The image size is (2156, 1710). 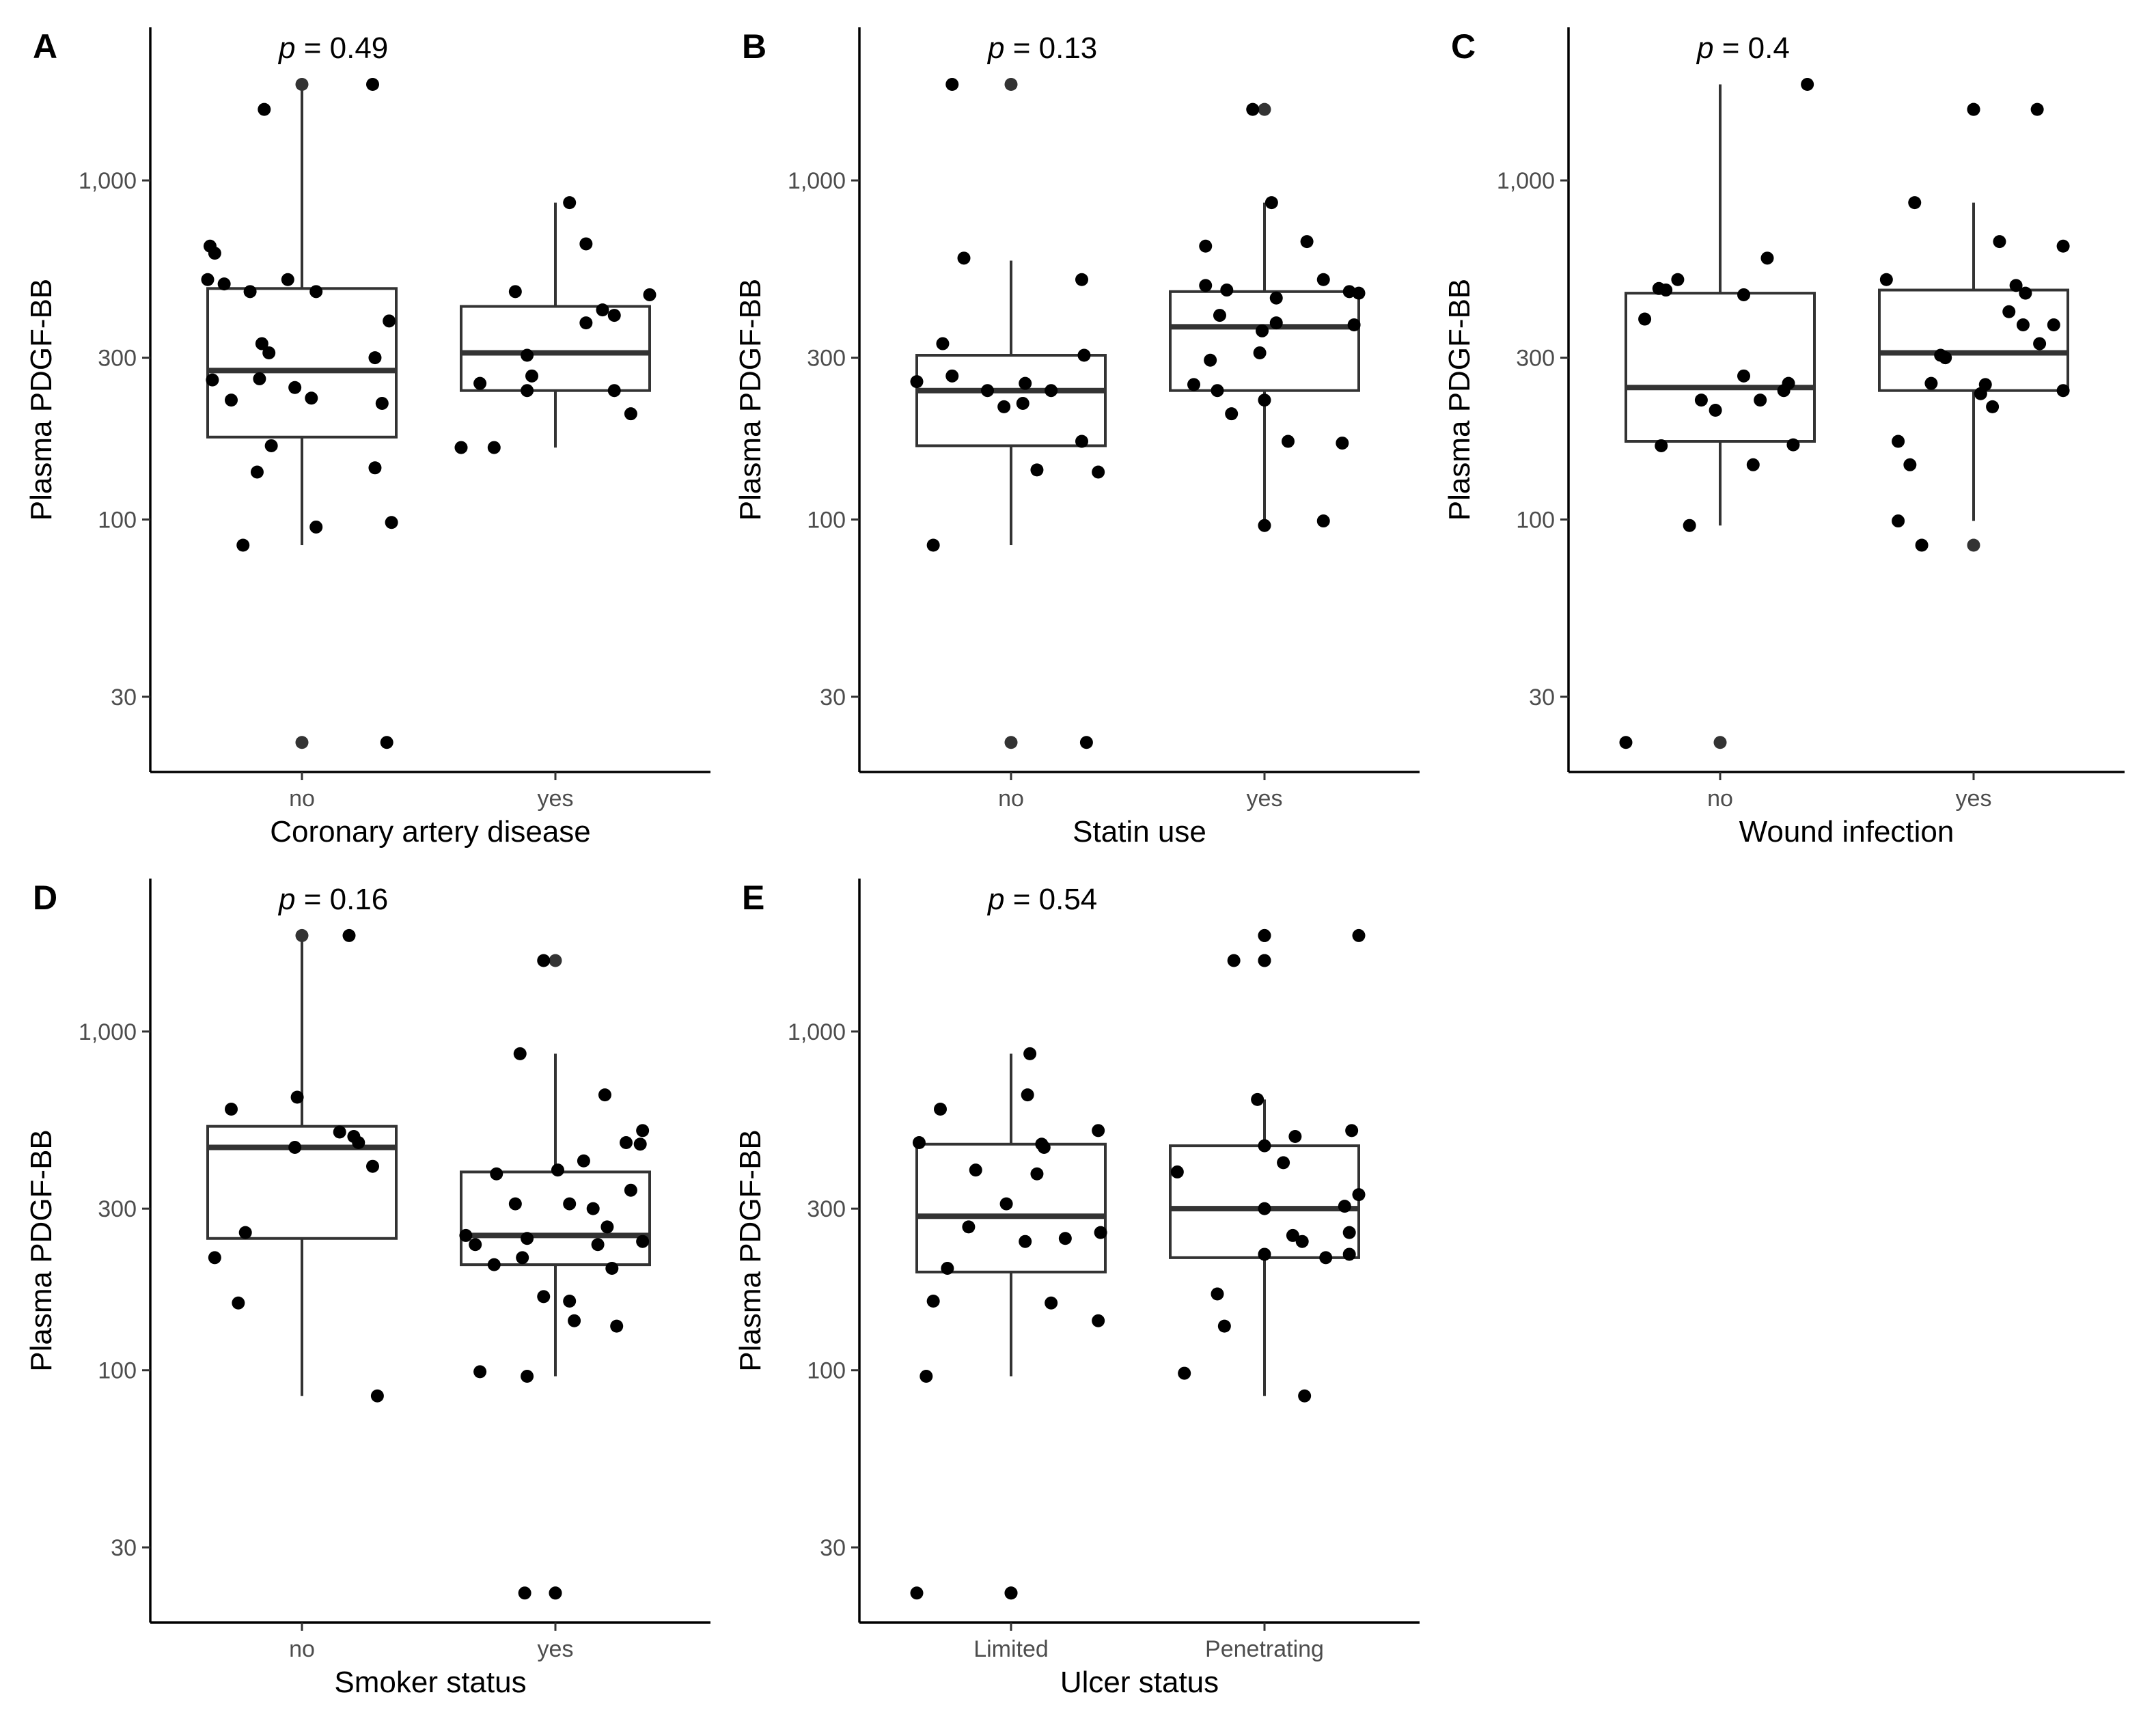 I want to click on x-axis-title: Ulcer status, so click(x=1140, y=1682).